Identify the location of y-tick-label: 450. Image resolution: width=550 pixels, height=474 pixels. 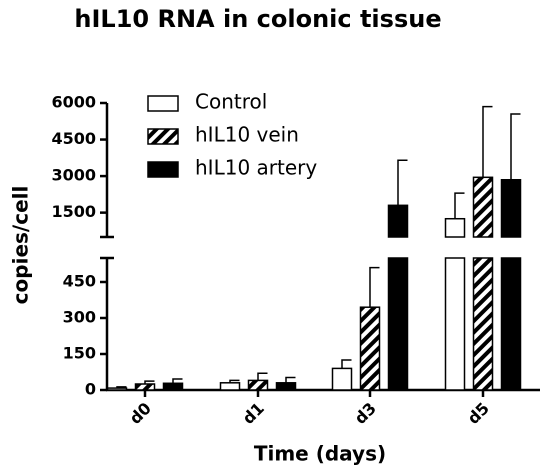
(79, 281).